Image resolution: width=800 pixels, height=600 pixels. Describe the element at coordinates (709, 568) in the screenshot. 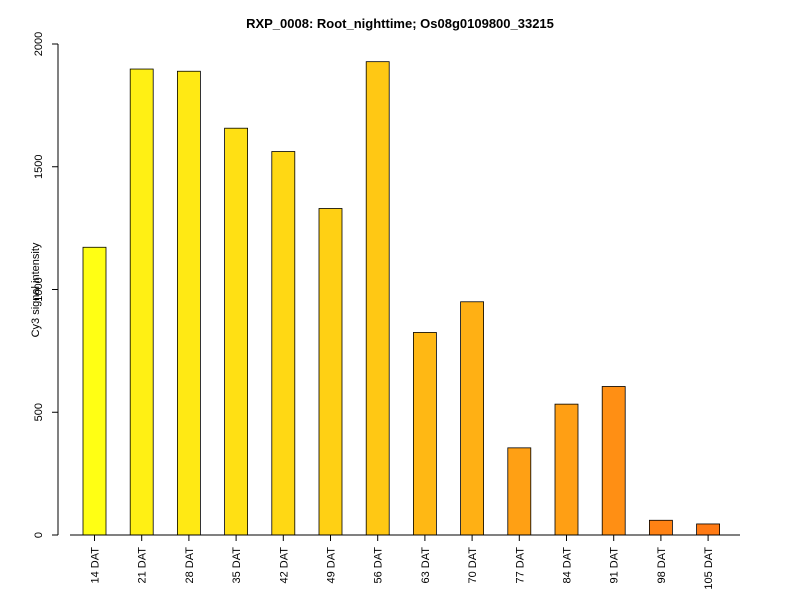

I see `x-tick-label: 105 DAT` at that location.